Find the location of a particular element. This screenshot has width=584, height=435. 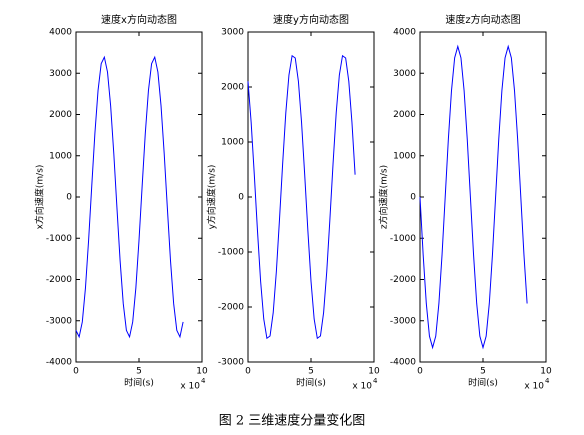

y-axis-label: x方向速度(m/s) is located at coordinates (40, 197).